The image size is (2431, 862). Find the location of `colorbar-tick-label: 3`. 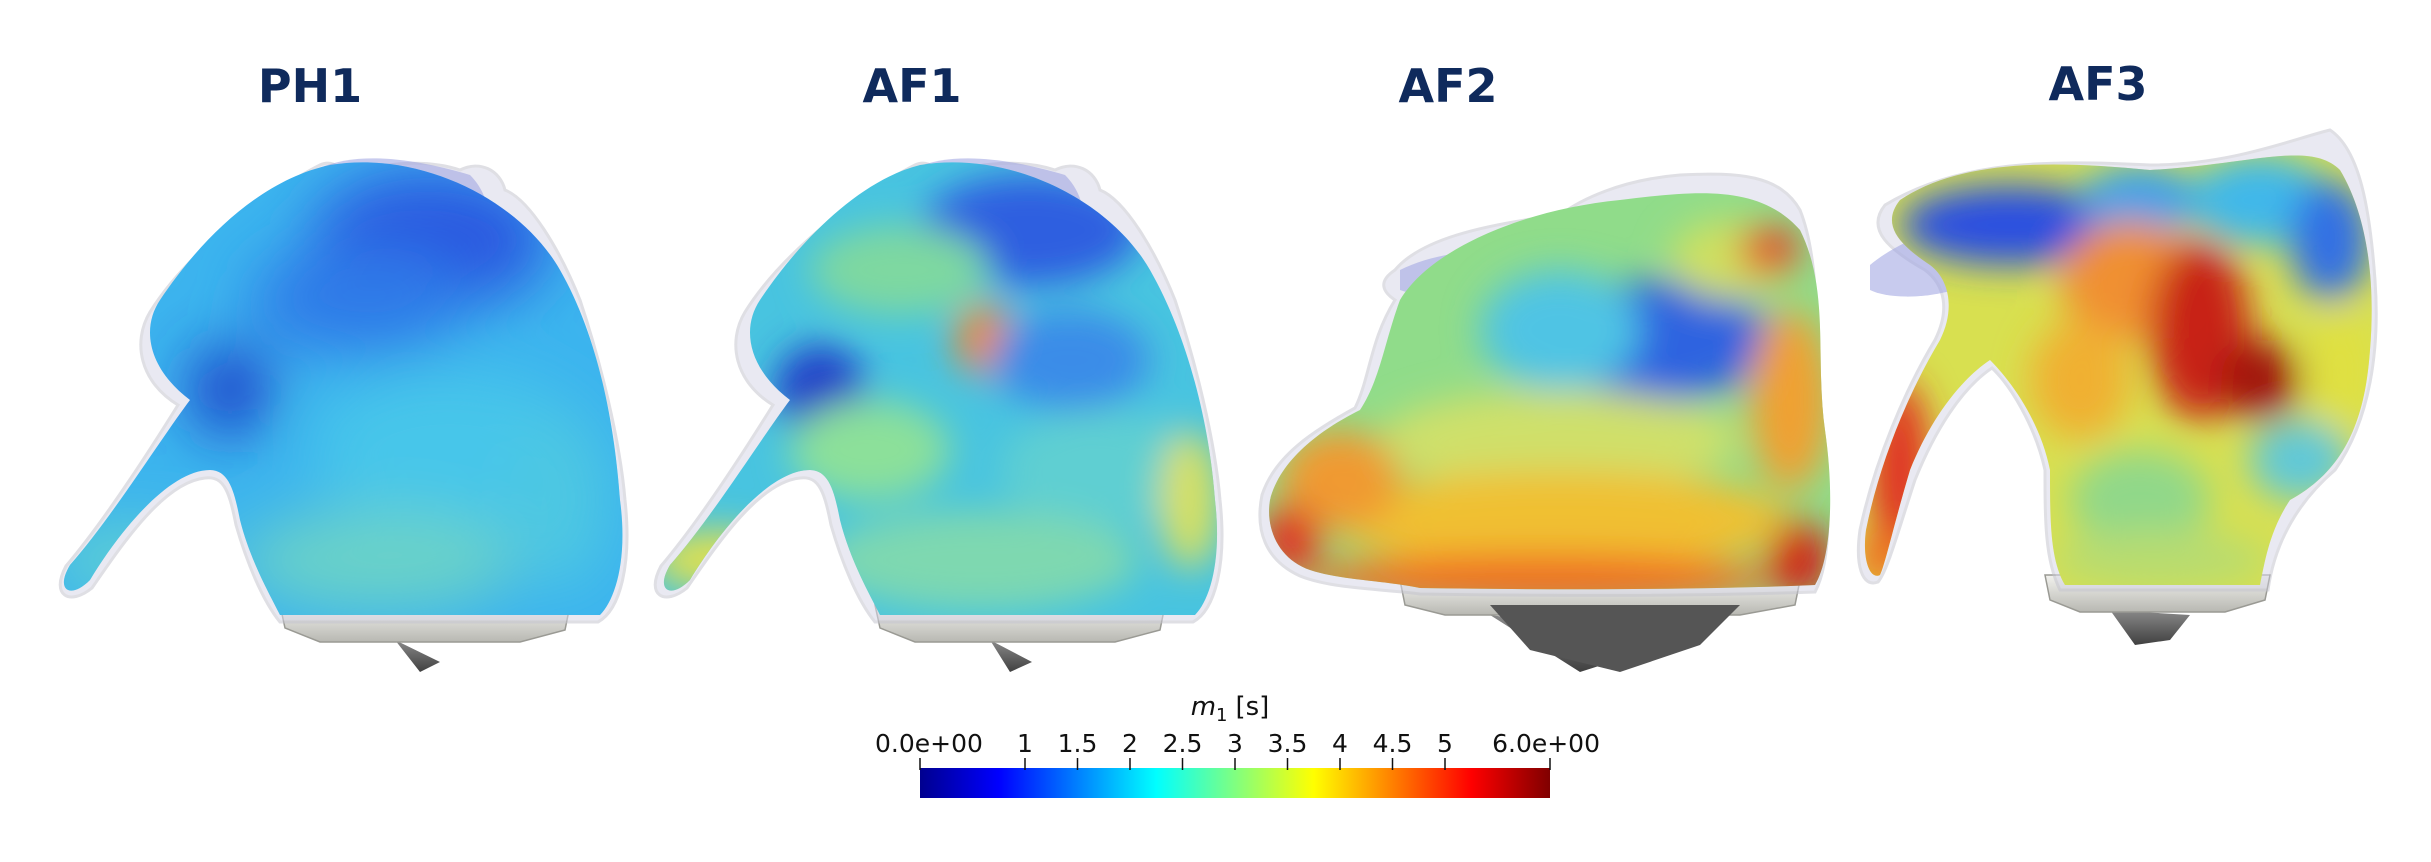

colorbar-tick-label: 3 is located at coordinates (1235, 743).